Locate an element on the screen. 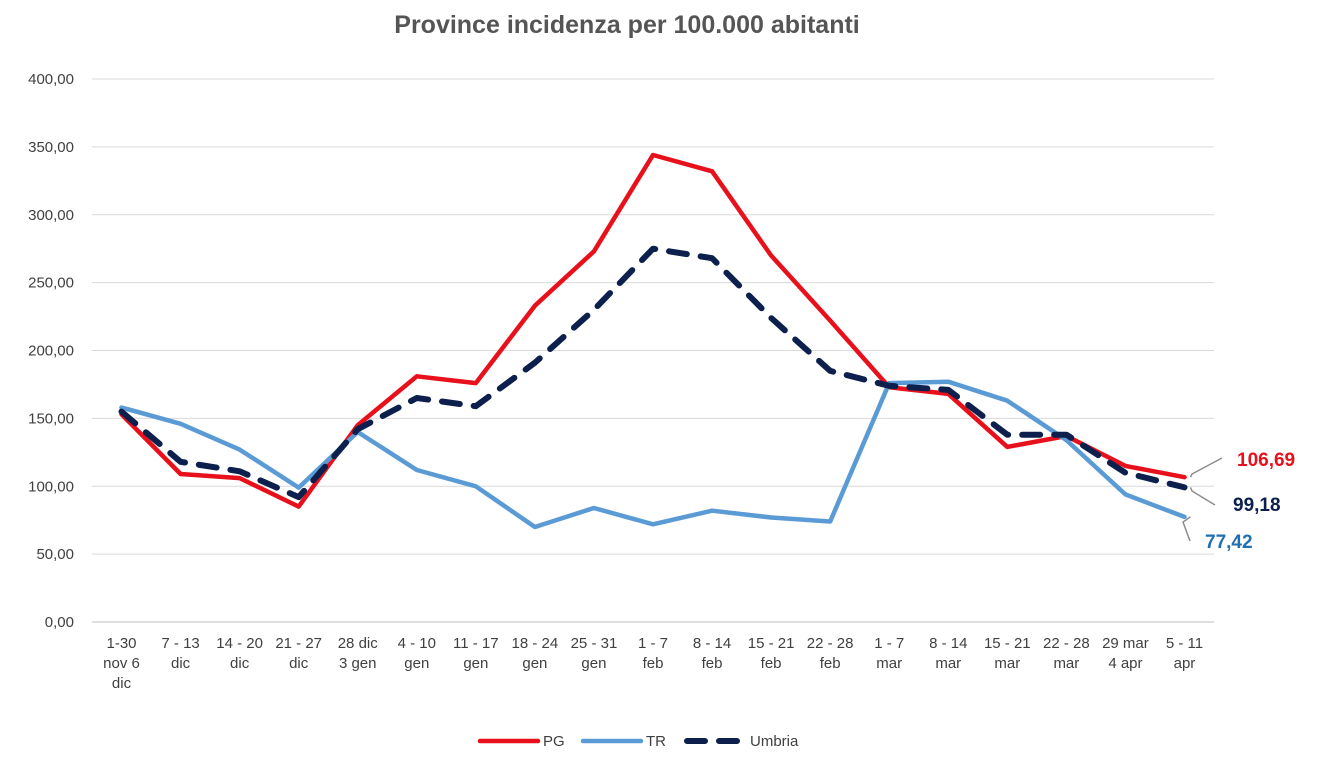 The image size is (1317, 763). legend-label: PG is located at coordinates (554, 741).